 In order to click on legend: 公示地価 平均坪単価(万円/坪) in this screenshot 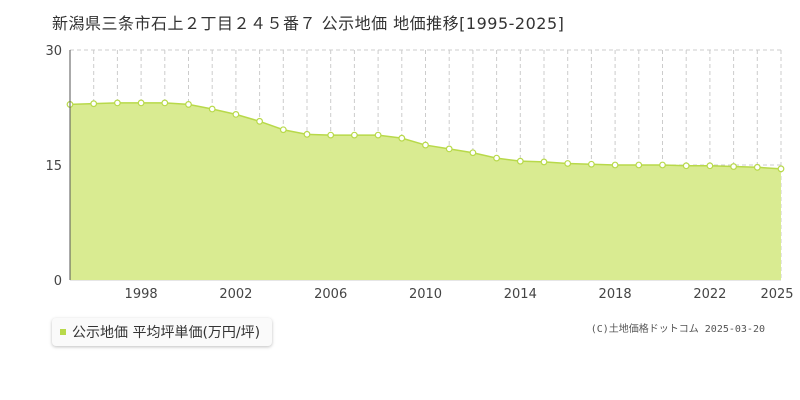, I will do `click(162, 332)`.